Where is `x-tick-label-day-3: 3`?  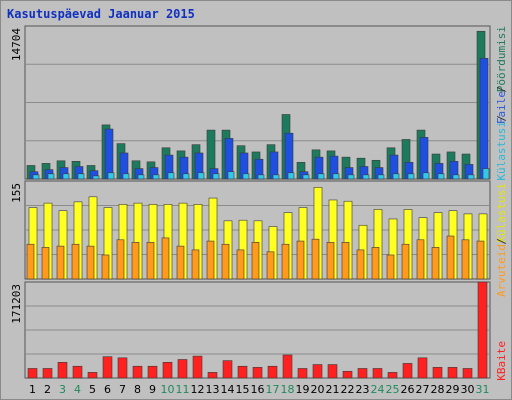 x-tick-label-day-3: 3 is located at coordinates (62, 389).